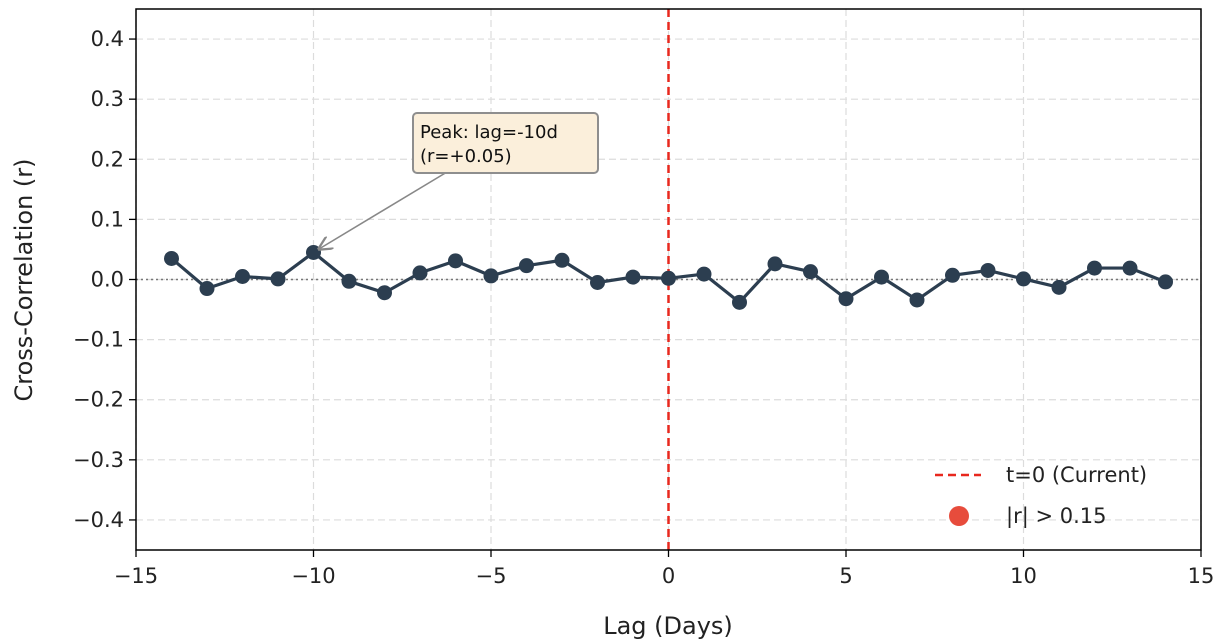 The height and width of the screenshot is (643, 1226). I want to click on annotation-arrow, so click(383, 210).